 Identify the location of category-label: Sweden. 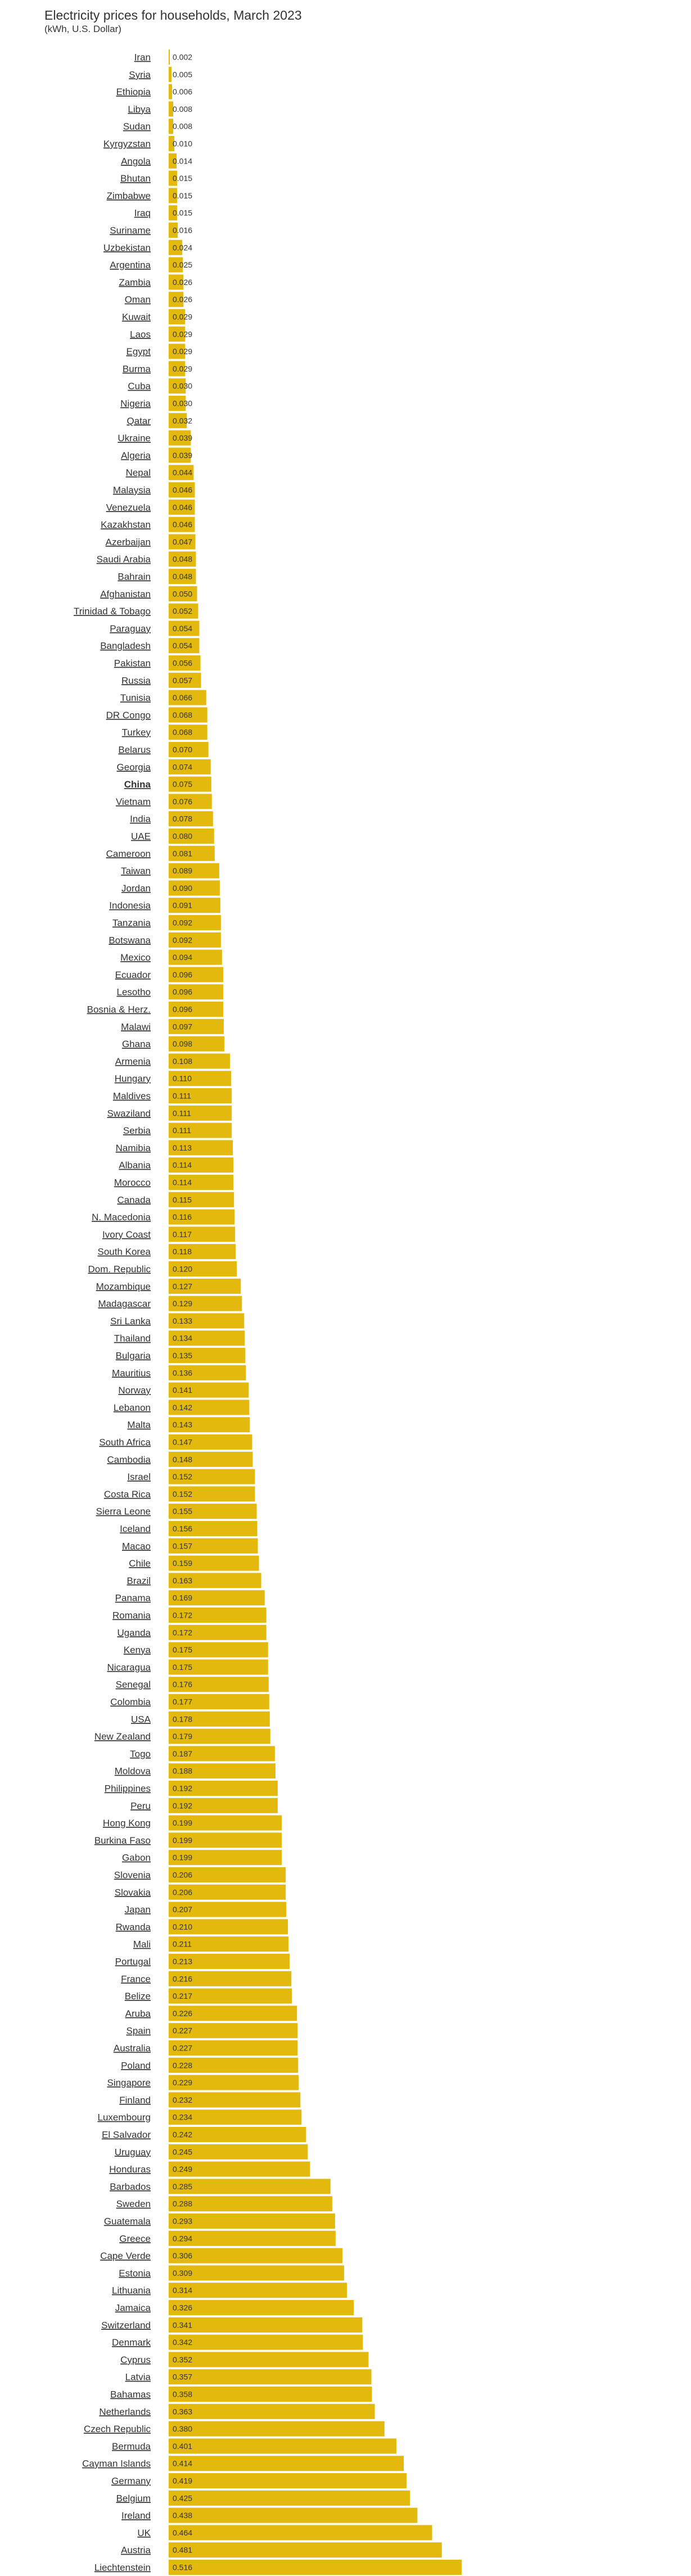
(133, 2204).